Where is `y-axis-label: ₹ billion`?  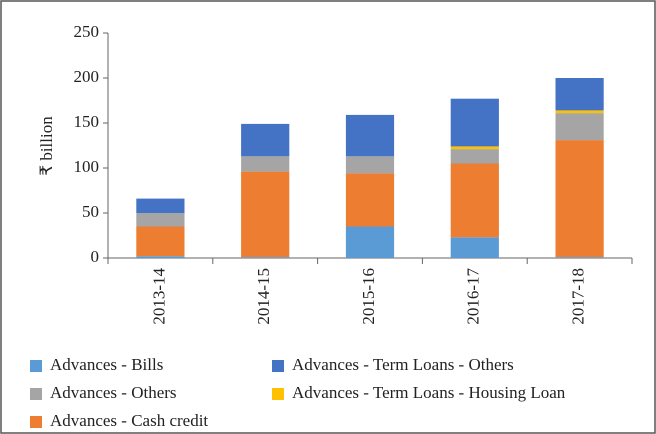 y-axis-label: ₹ billion is located at coordinates (46, 146).